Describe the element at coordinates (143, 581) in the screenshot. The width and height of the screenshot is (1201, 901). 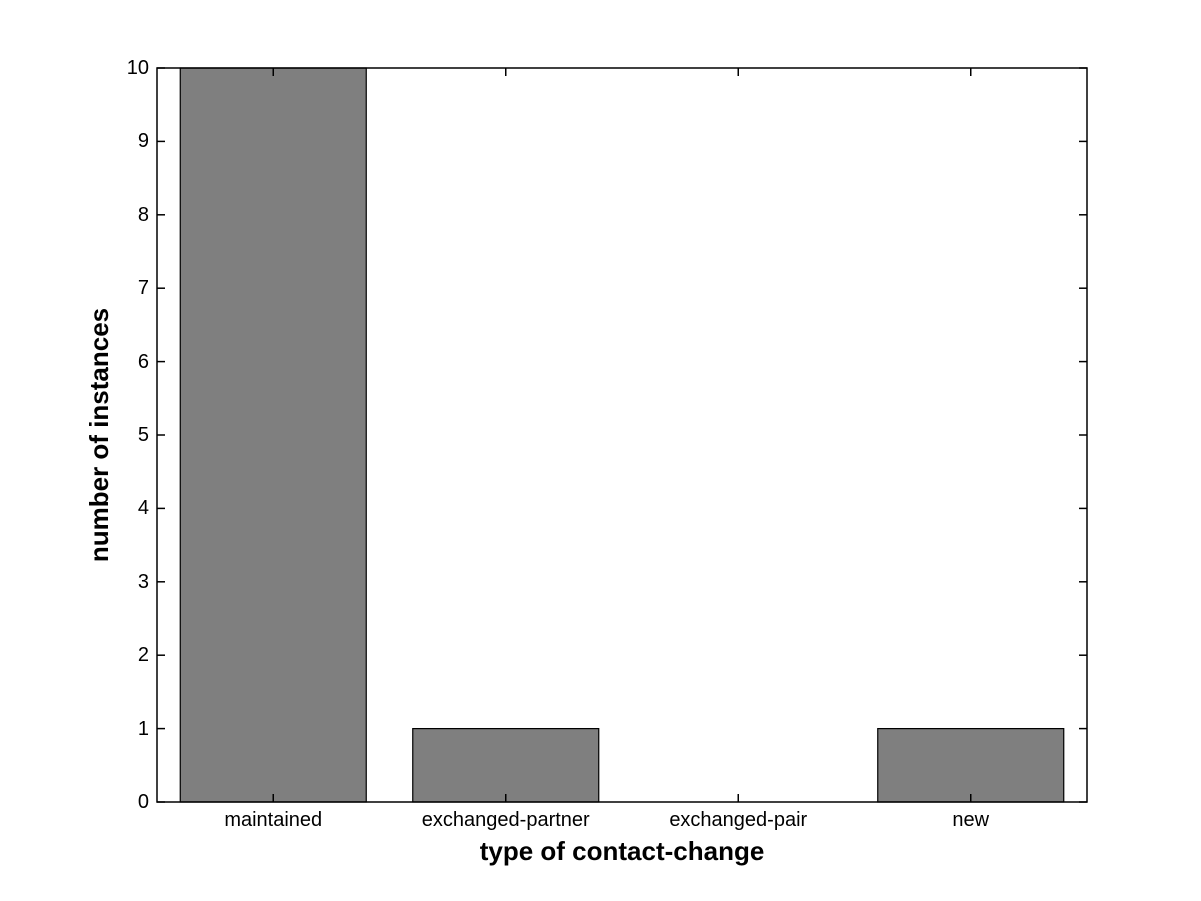
I see `y-tick-label: 3` at that location.